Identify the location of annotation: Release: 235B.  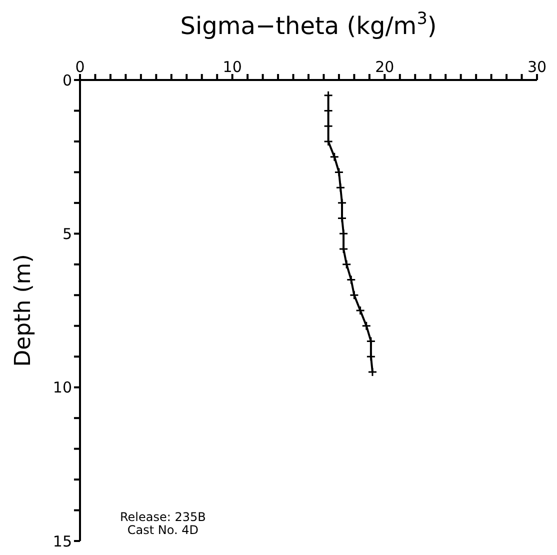
(163, 517).